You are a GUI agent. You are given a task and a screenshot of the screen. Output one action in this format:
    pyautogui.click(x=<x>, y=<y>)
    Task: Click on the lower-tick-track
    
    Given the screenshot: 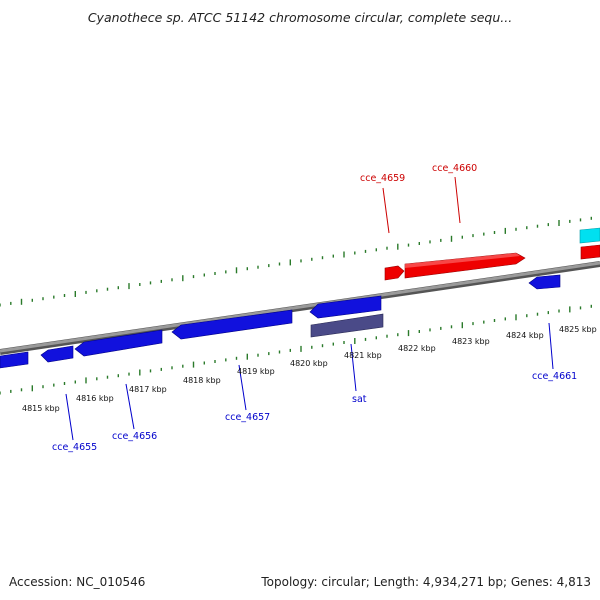 What is the action you would take?
    pyautogui.click(x=296, y=349)
    